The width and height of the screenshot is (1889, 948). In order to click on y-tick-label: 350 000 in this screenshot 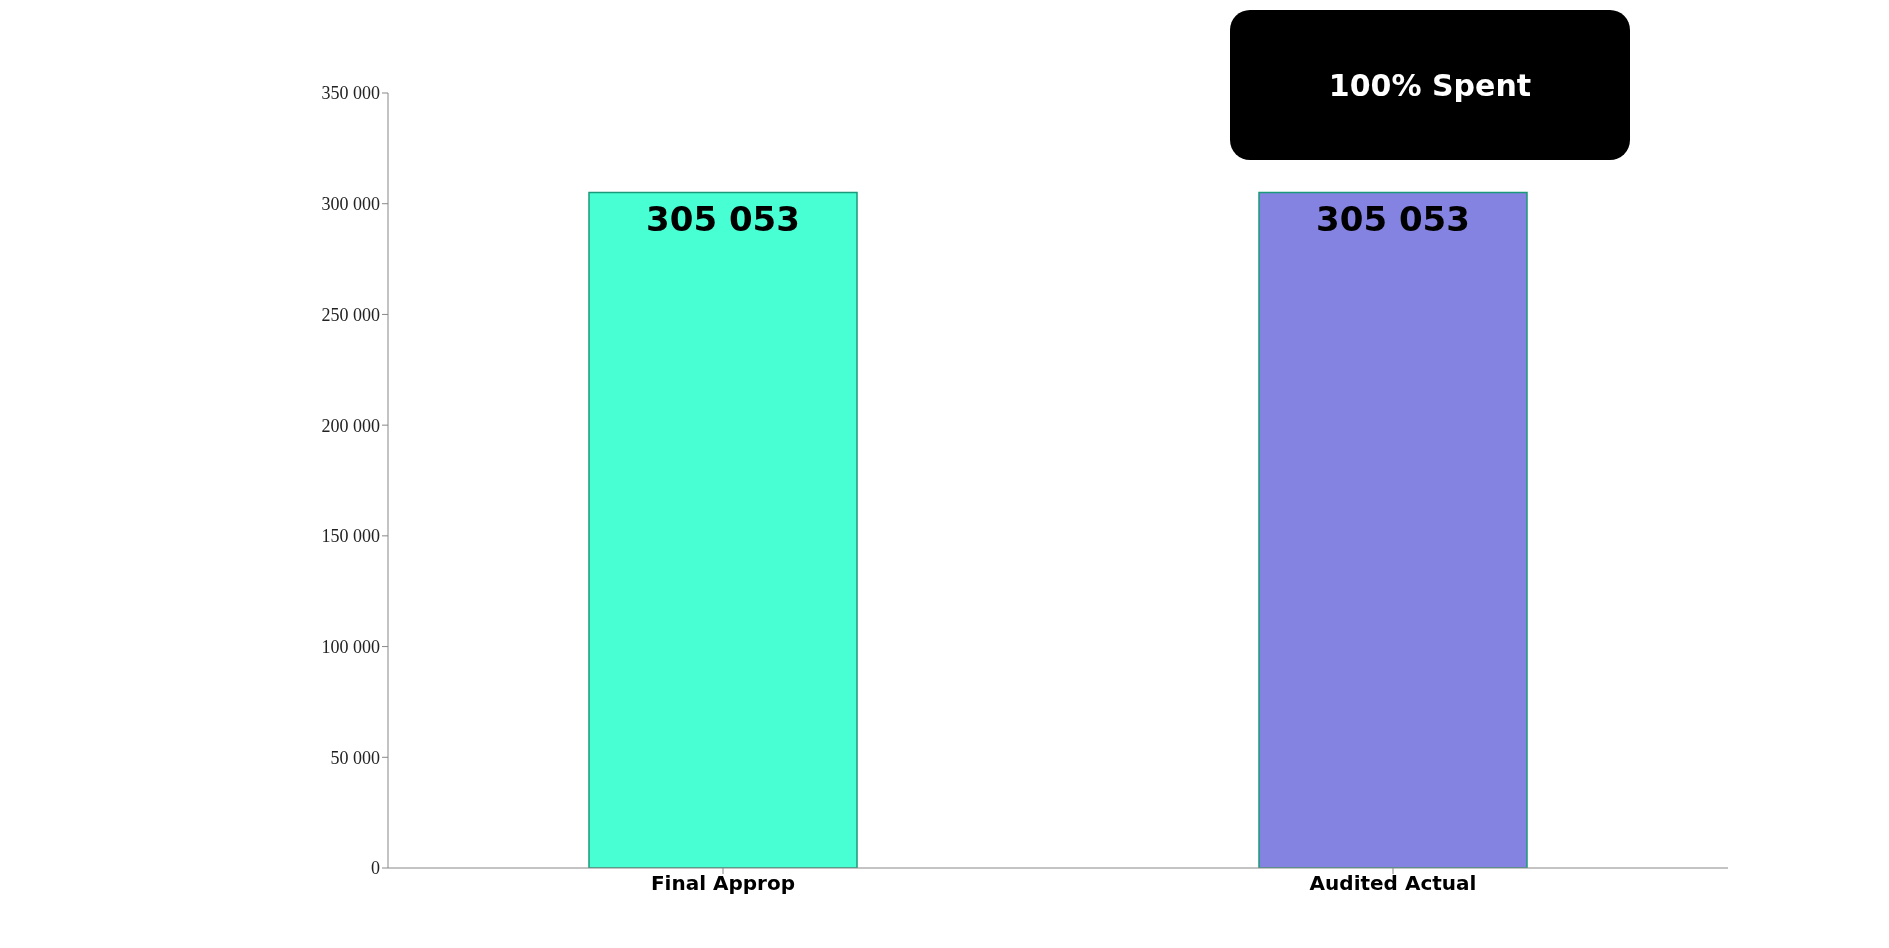, I will do `click(350, 93)`.